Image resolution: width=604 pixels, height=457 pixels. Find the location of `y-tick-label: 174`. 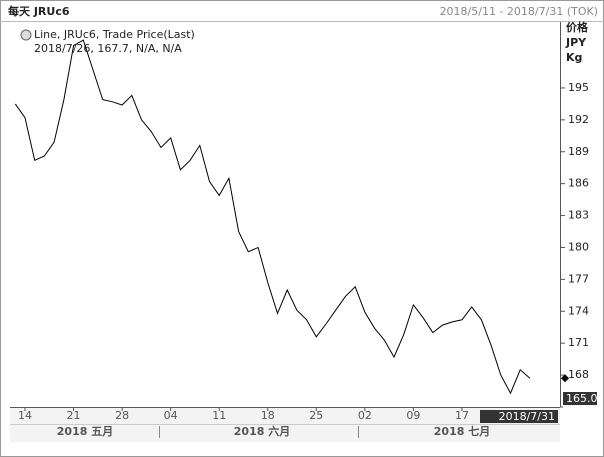

y-tick-label: 174 is located at coordinates (578, 310).